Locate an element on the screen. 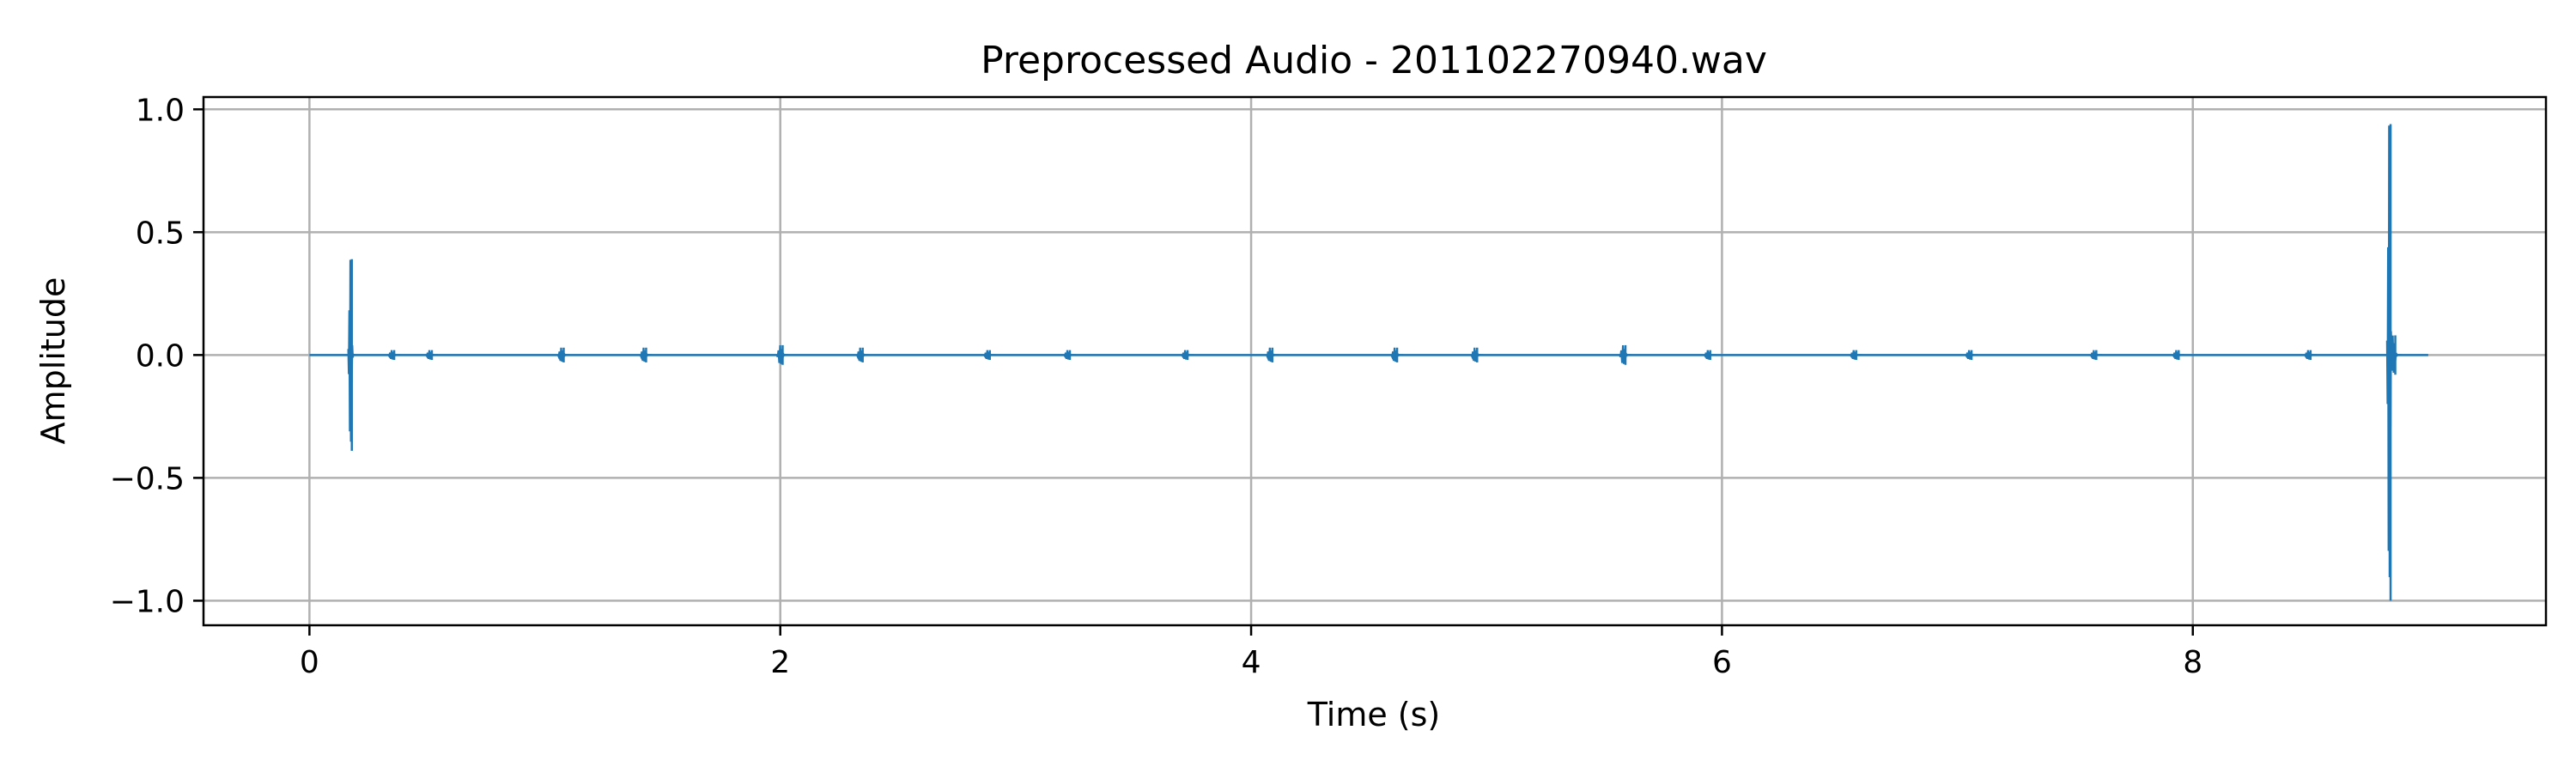 The width and height of the screenshot is (2576, 773). y-tick-label: −1.0 is located at coordinates (148, 601).